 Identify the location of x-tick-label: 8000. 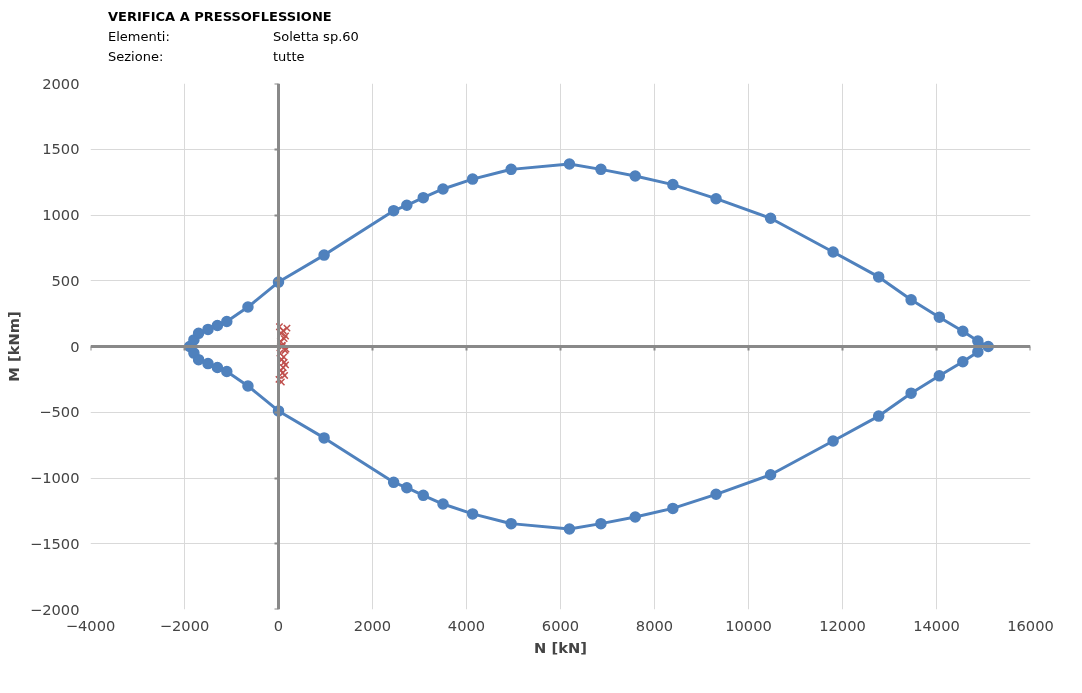
(654, 625).